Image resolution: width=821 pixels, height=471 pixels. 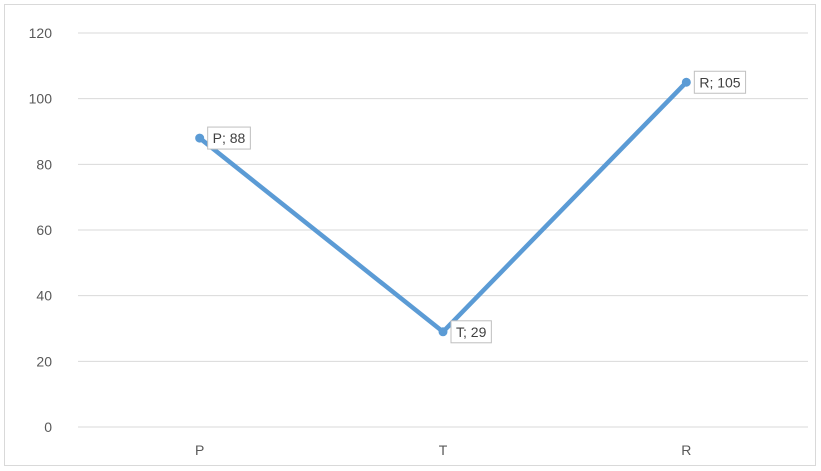 I want to click on x-tick-label: R, so click(x=686, y=450).